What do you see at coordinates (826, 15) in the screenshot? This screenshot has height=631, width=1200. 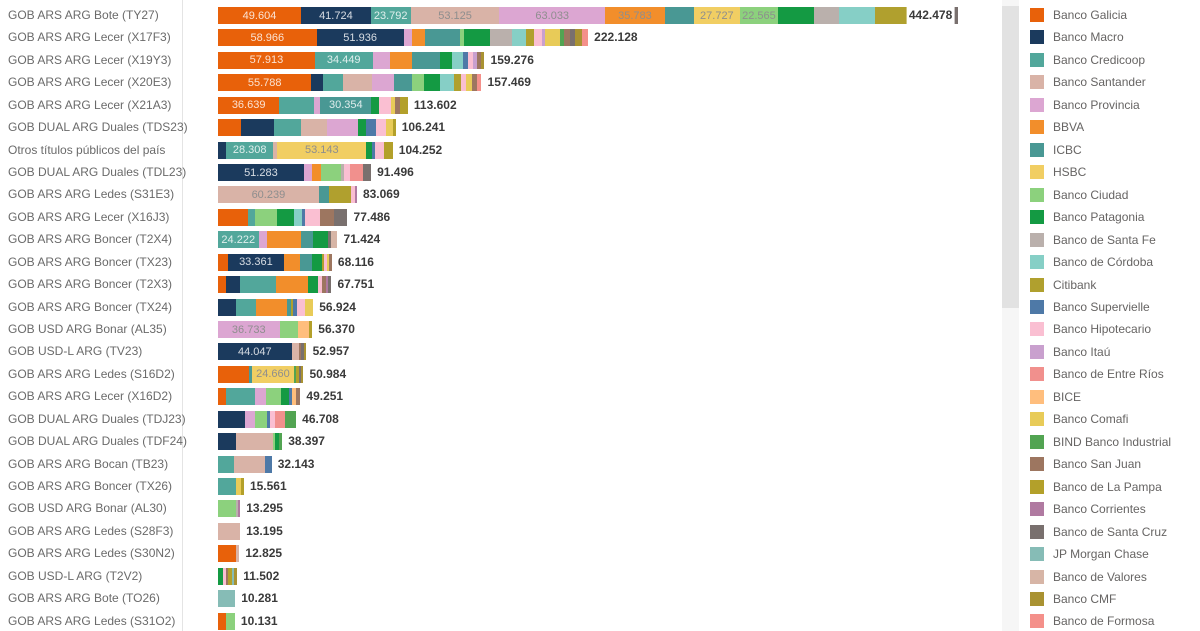 I see `bar-segment-banco-de-santa-fe` at bounding box center [826, 15].